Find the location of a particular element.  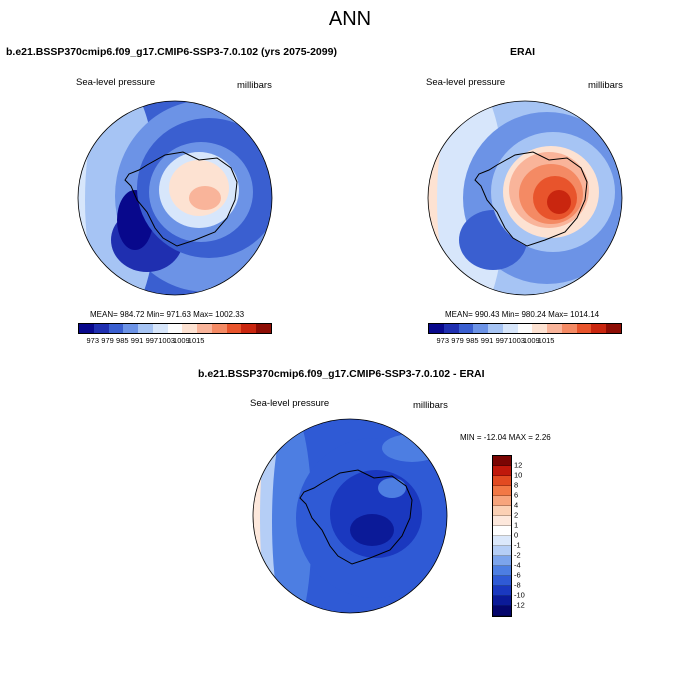

panel1-polar-map is located at coordinates (175, 198).